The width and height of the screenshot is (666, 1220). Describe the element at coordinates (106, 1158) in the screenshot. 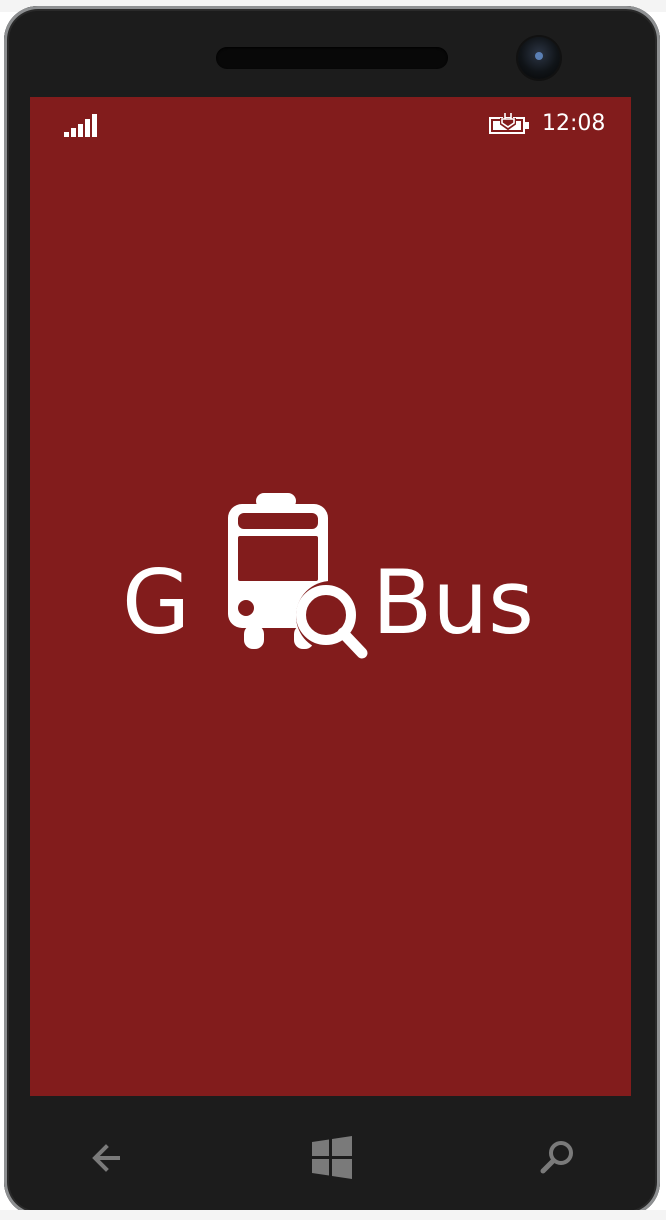

I see `back-arrow-icon` at that location.